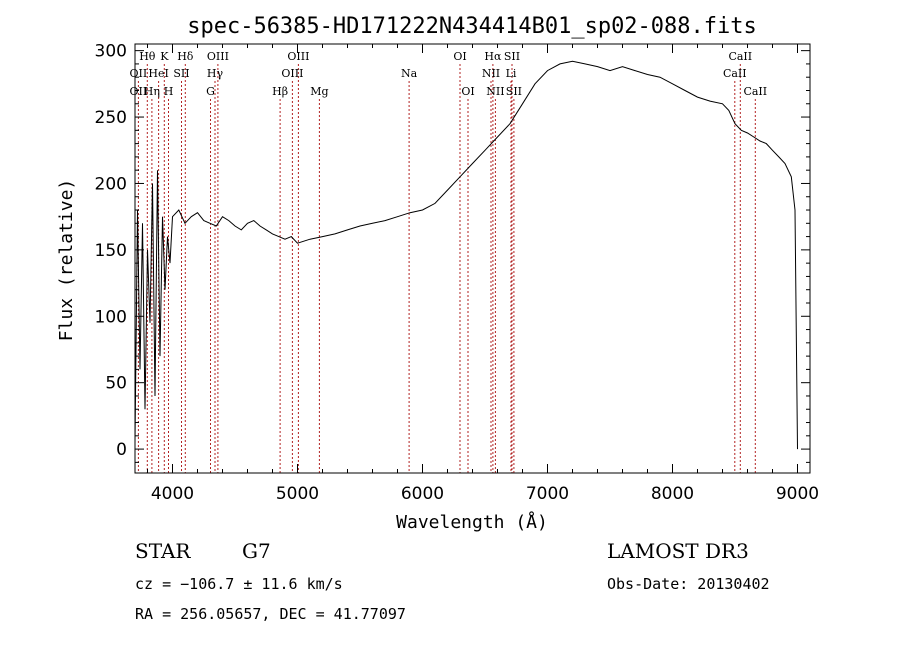 The image size is (900, 649). What do you see at coordinates (511, 73) in the screenshot?
I see `spectral-line-label: Li` at bounding box center [511, 73].